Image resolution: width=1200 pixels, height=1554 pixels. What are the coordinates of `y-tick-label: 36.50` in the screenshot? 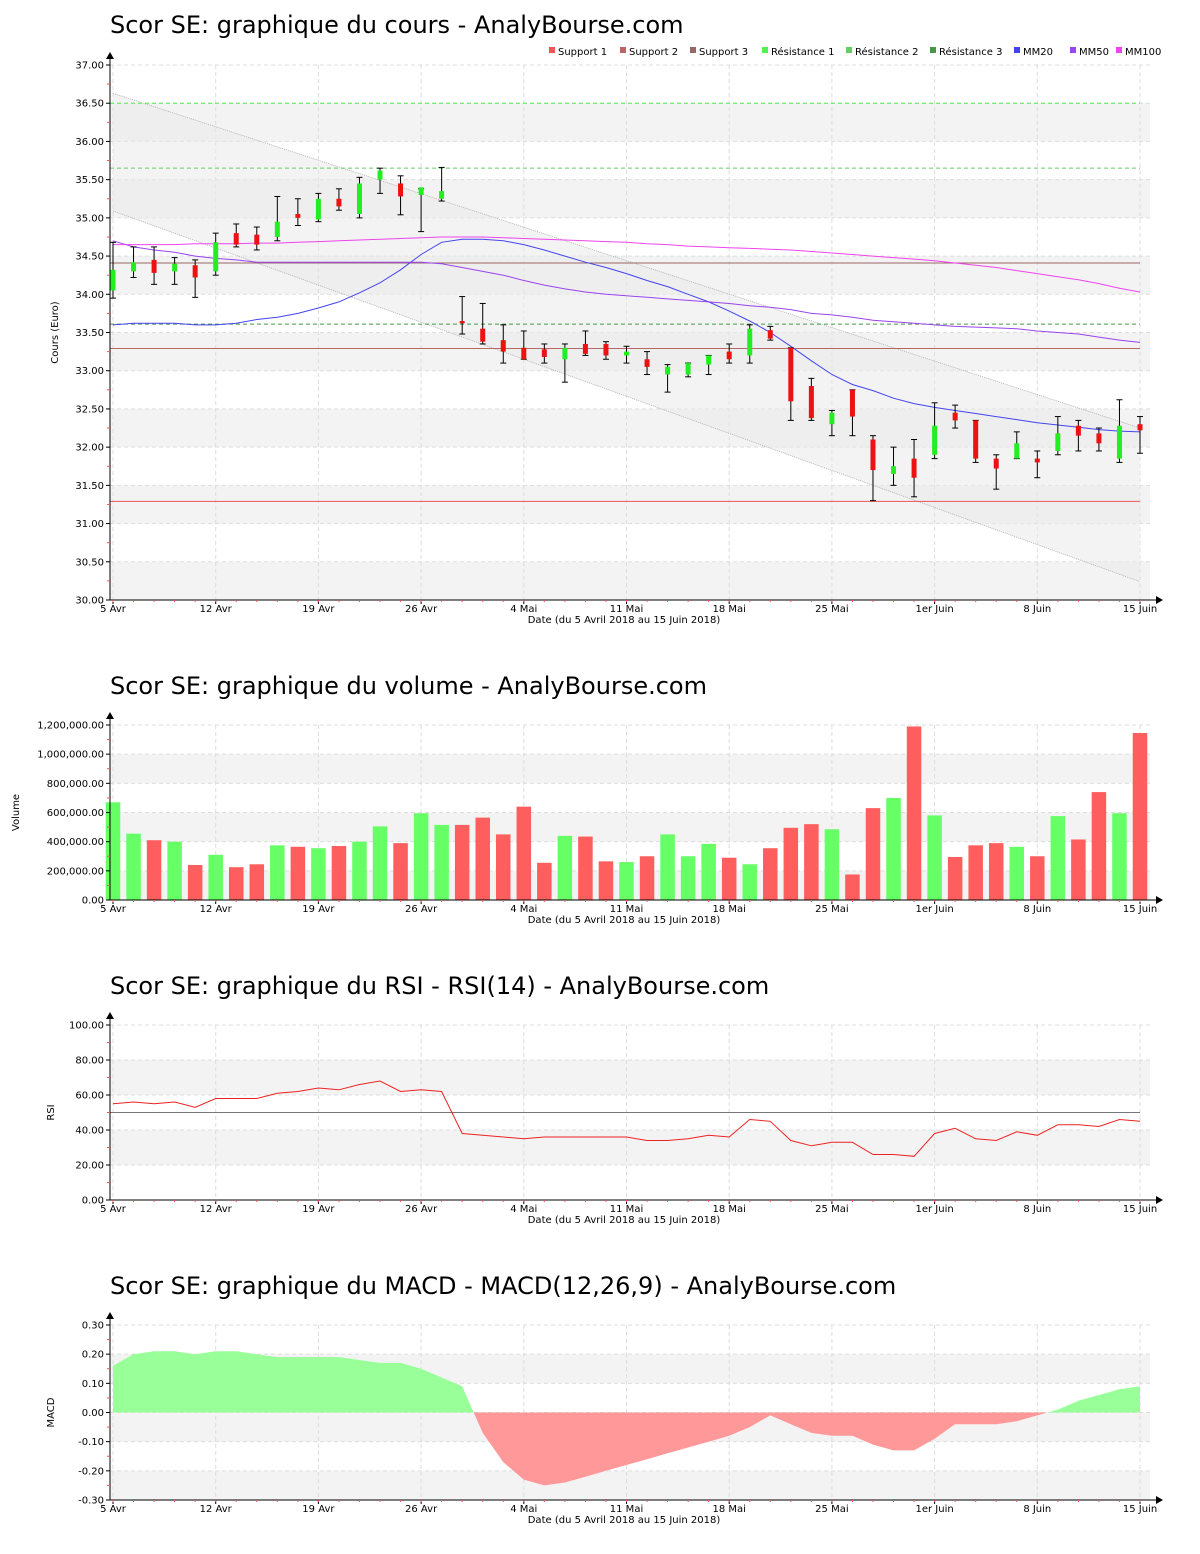 It's located at (89, 104).